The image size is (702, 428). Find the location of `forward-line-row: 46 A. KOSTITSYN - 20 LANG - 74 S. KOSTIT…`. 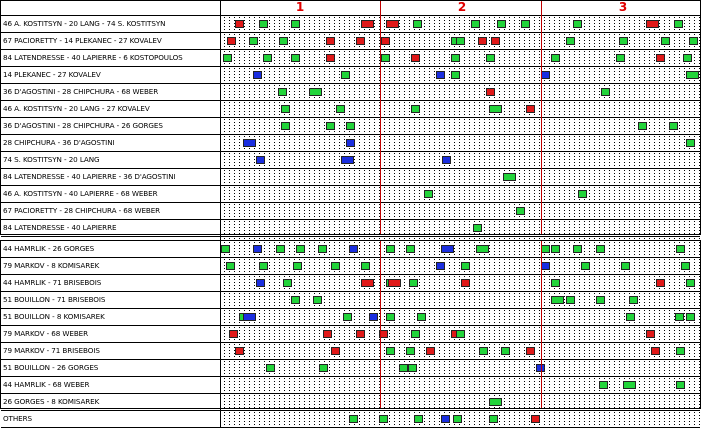

forward-line-row: 46 A. KOSTITSYN - 20 LANG - 74 S. KOSTIT… is located at coordinates (350, 24).